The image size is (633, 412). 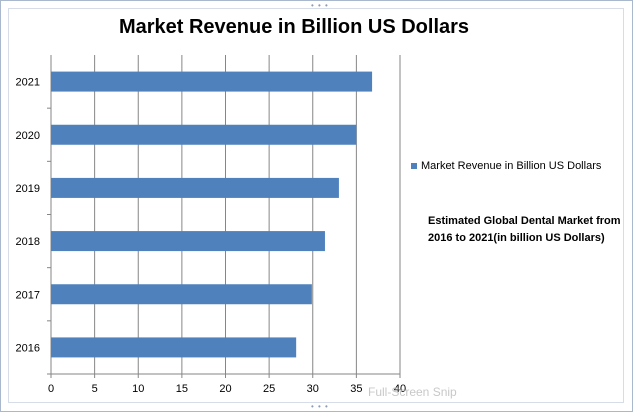 What do you see at coordinates (174, 347) in the screenshot?
I see `bar-2016` at bounding box center [174, 347].